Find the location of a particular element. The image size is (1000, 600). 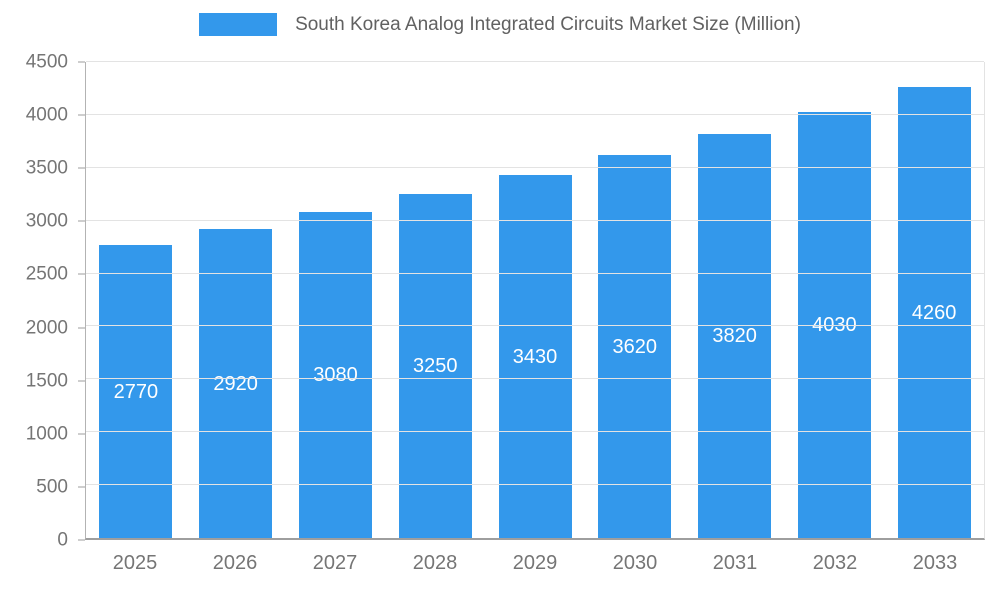

y-axis-tick-label: 2000 is located at coordinates (46, 328).